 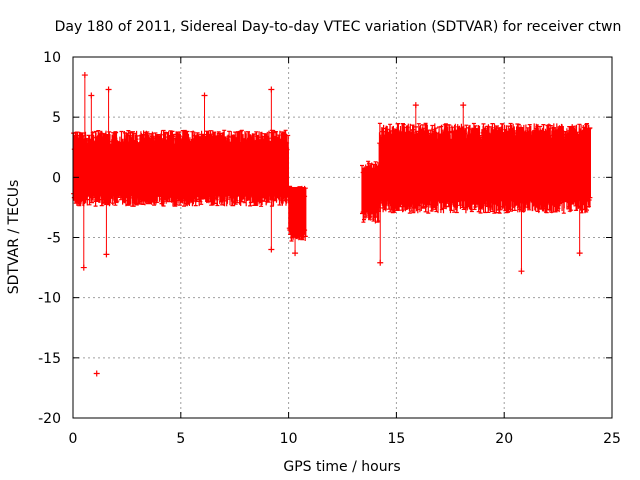 What do you see at coordinates (49, 299) in the screenshot?
I see `y-tick-label: -10` at bounding box center [49, 299].